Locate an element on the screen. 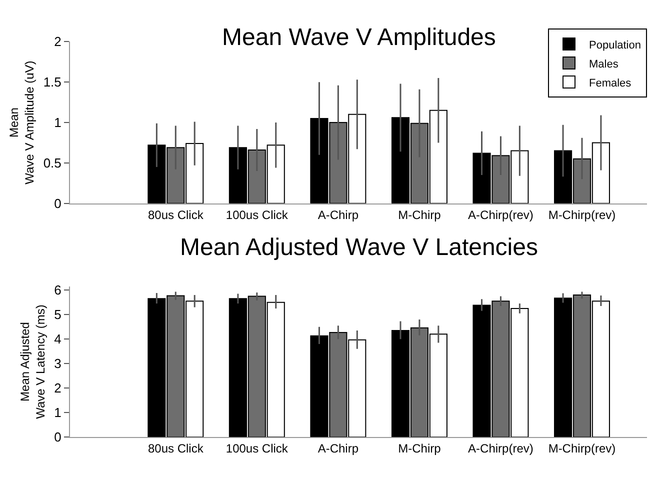 The image size is (659, 481). y-tick-label: 5 is located at coordinates (58, 314).